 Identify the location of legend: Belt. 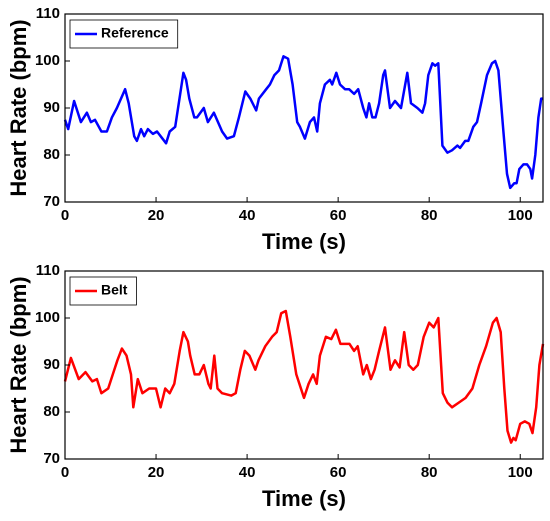
(103, 291).